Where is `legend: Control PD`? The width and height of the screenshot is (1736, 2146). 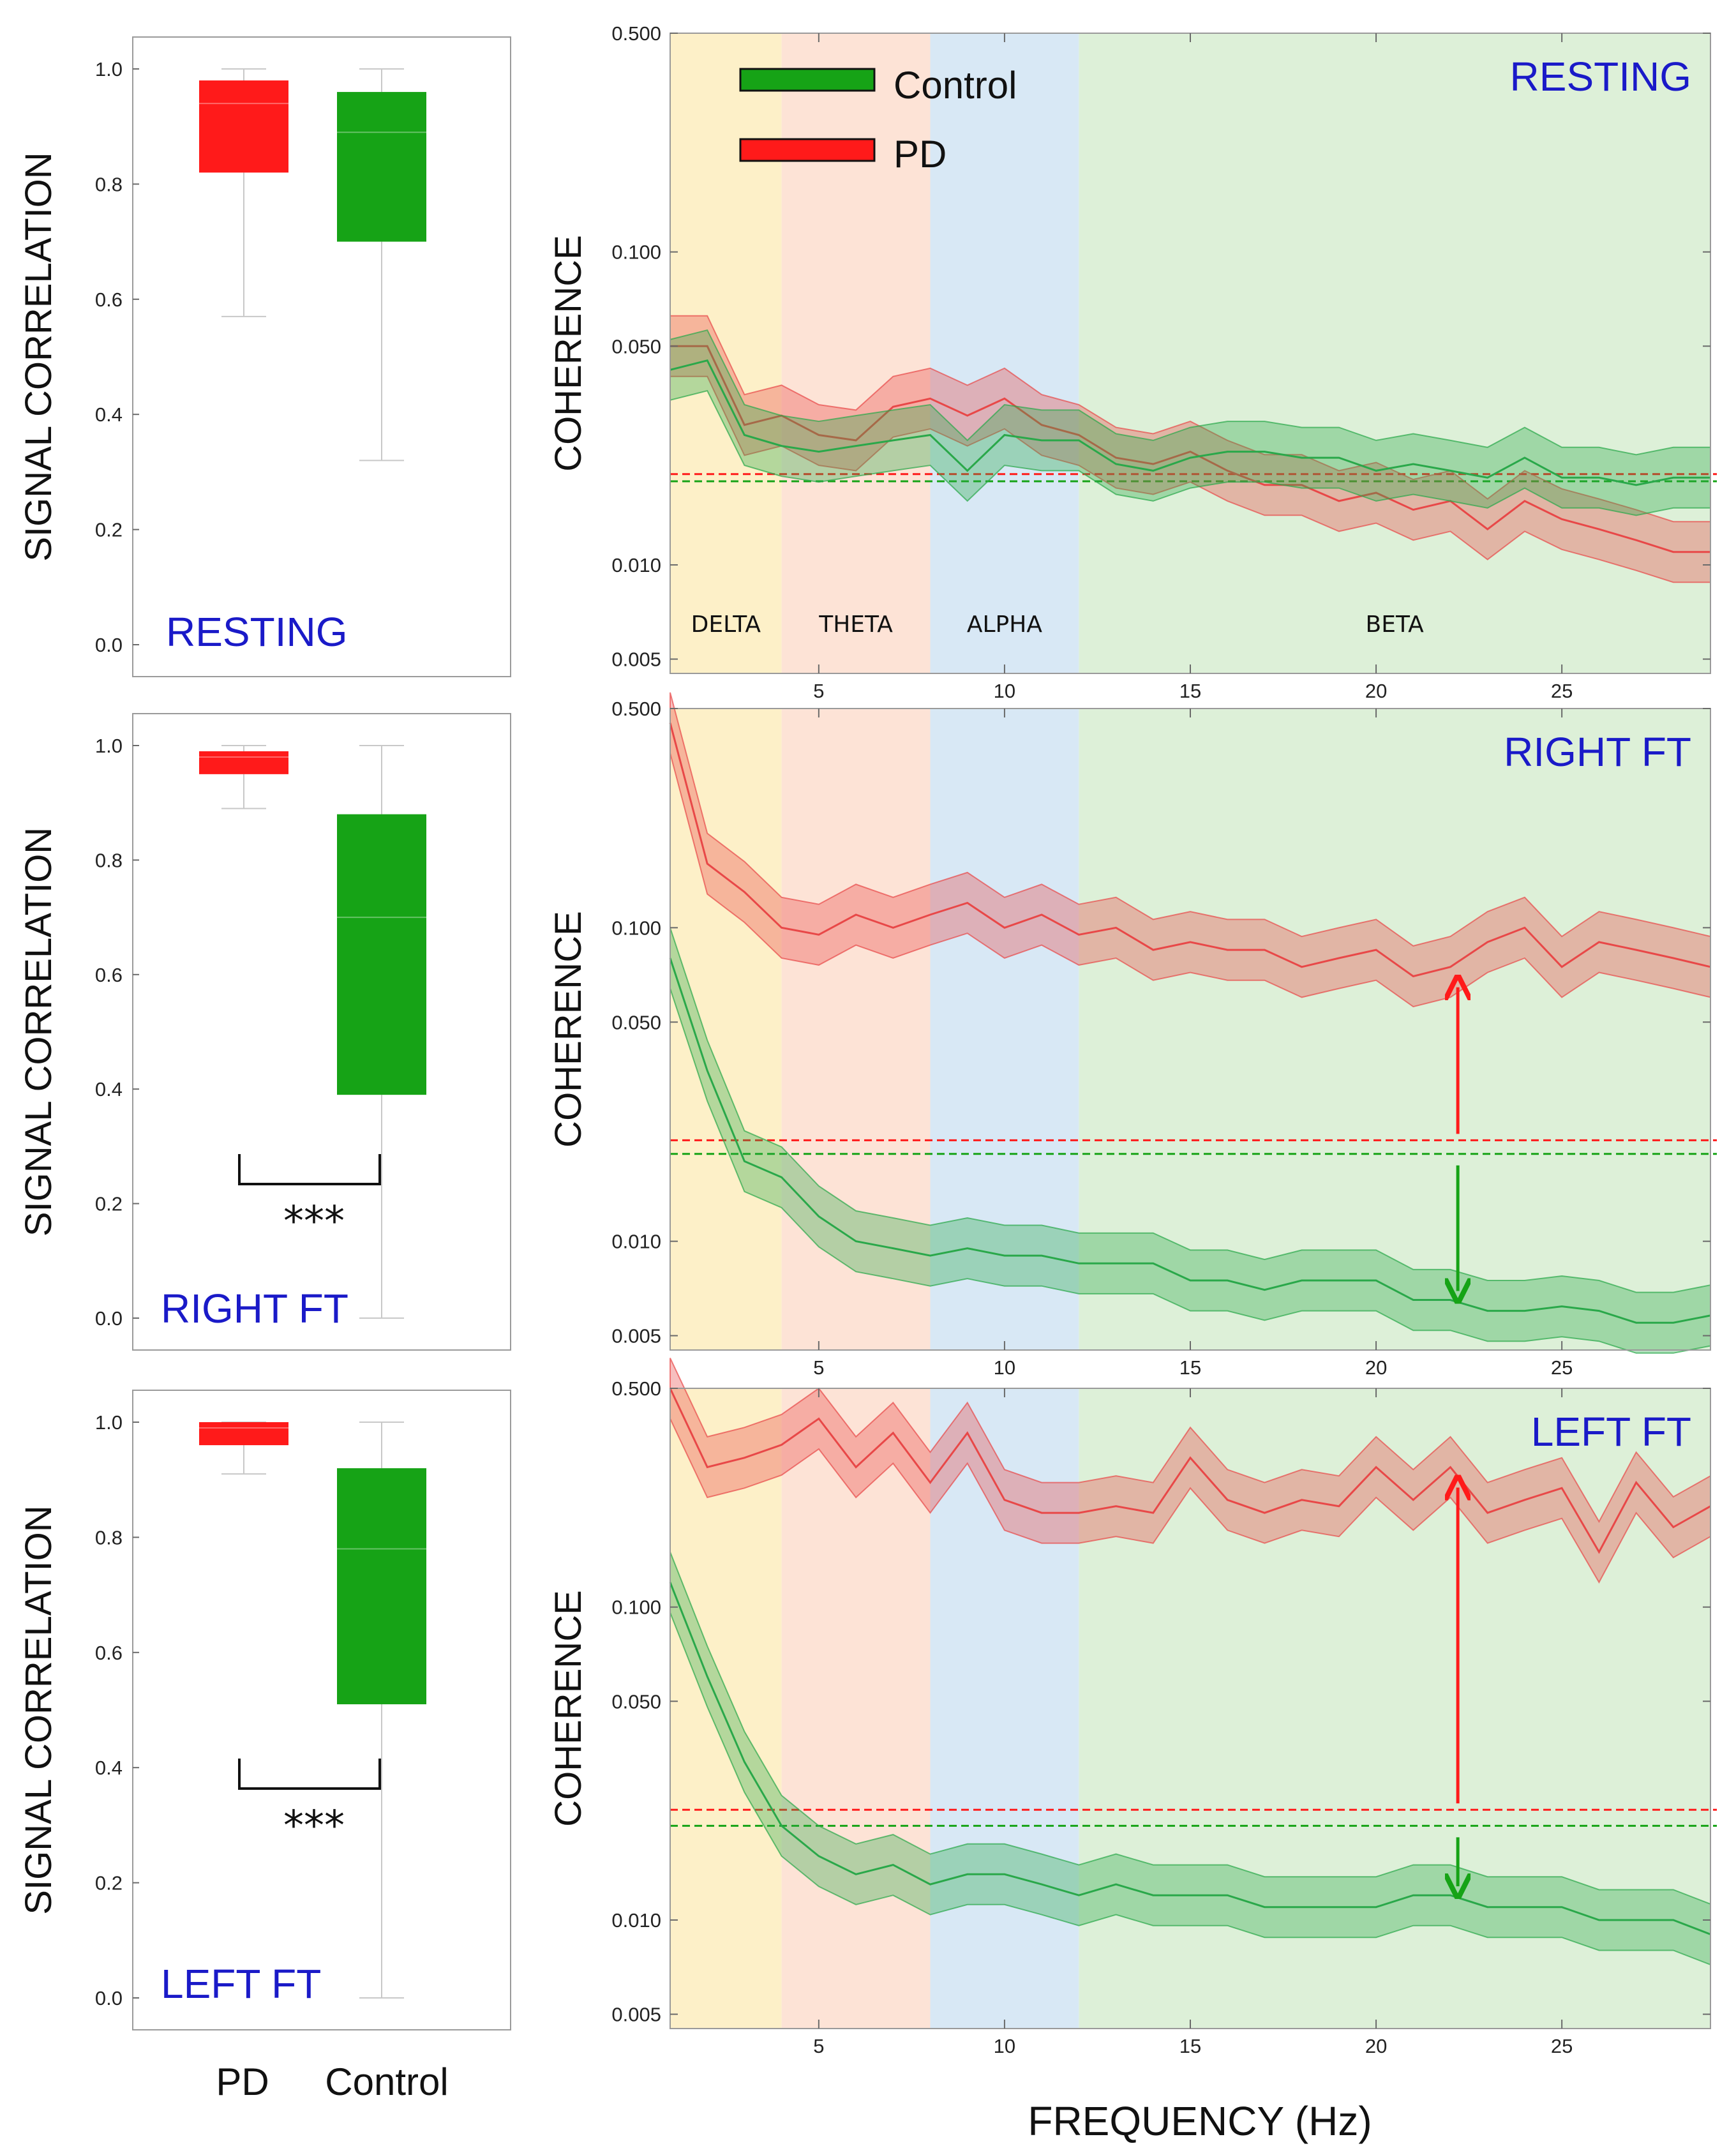
legend: Control PD is located at coordinates (878, 120).